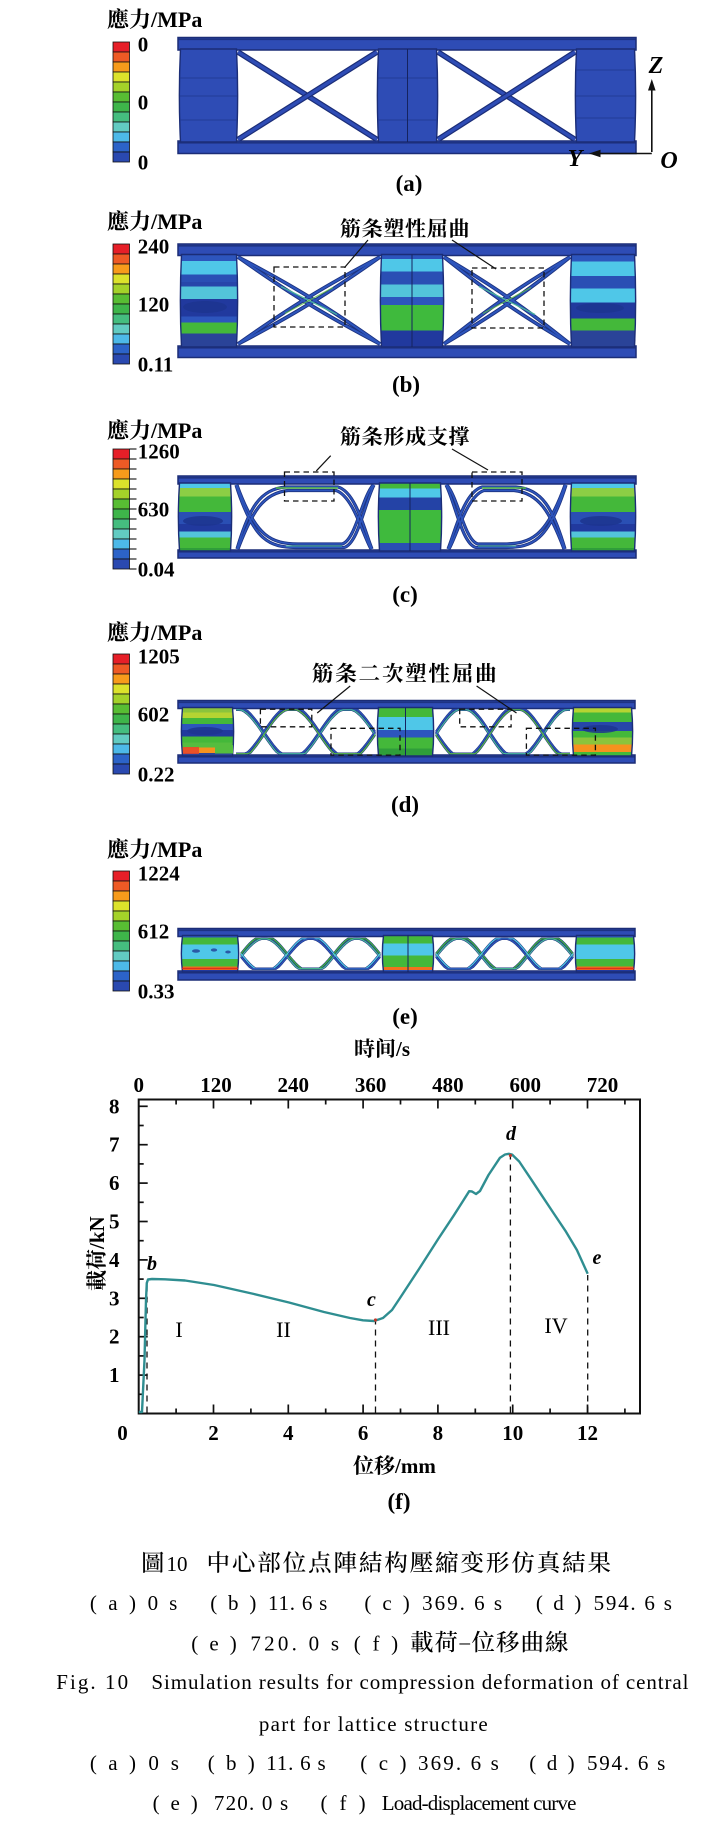  Describe the element at coordinates (114, 1375) in the screenshot. I see `svg-text: 1` at that location.